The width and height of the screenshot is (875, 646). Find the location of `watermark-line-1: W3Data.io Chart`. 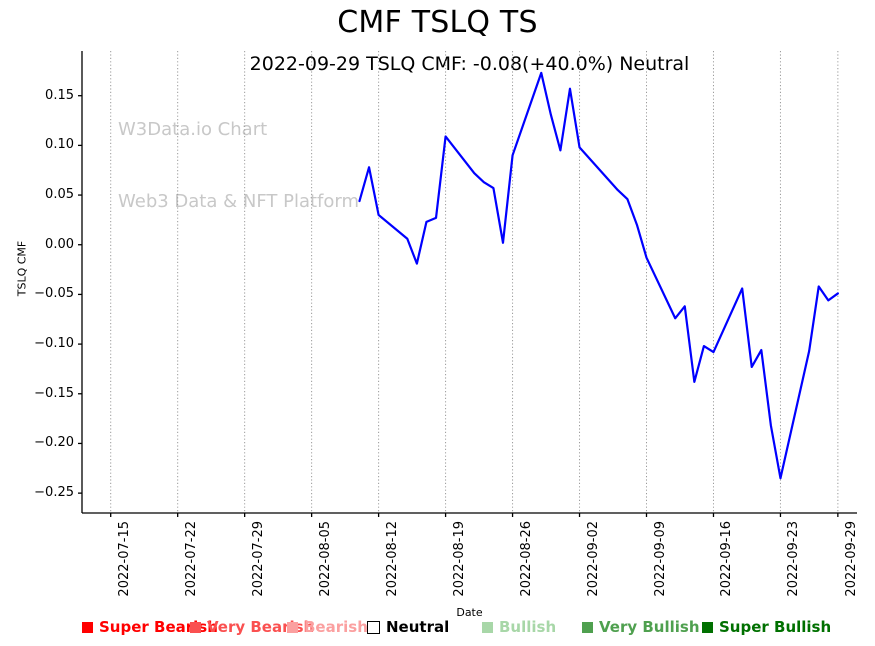

watermark-line-1: W3Data.io Chart is located at coordinates (193, 129).